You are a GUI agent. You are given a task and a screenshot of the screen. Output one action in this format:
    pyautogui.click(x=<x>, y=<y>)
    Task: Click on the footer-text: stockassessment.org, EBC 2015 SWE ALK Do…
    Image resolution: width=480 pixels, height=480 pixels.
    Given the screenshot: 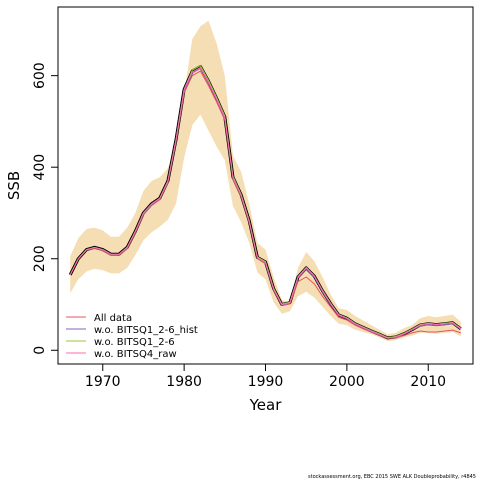 What is the action you would take?
    pyautogui.click(x=392, y=477)
    